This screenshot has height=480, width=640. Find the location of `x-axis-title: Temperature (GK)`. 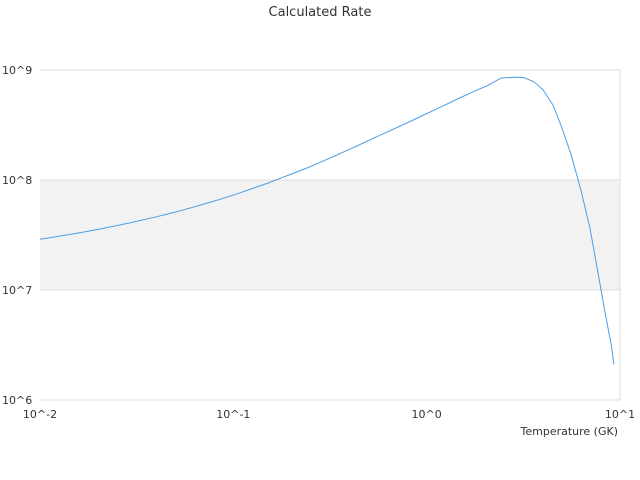

x-axis-title: Temperature (GK) is located at coordinates (569, 431).